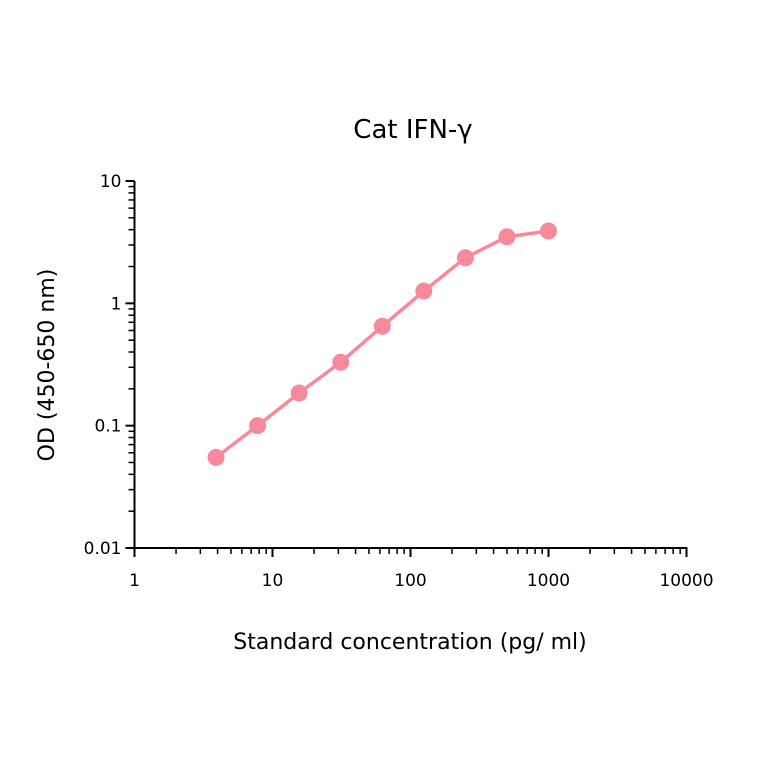 The height and width of the screenshot is (764, 764). I want to click on data-series, so click(382, 344).